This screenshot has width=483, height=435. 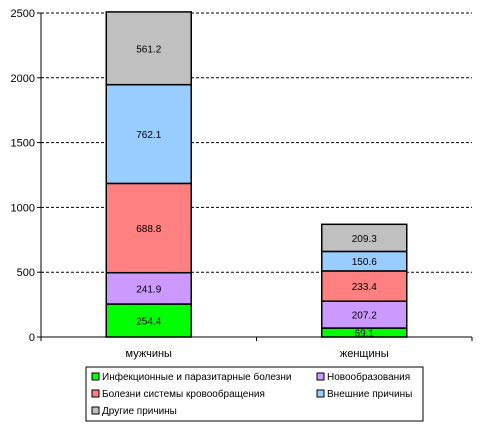 I want to click on bar-value-label: 207.2, so click(x=364, y=316).